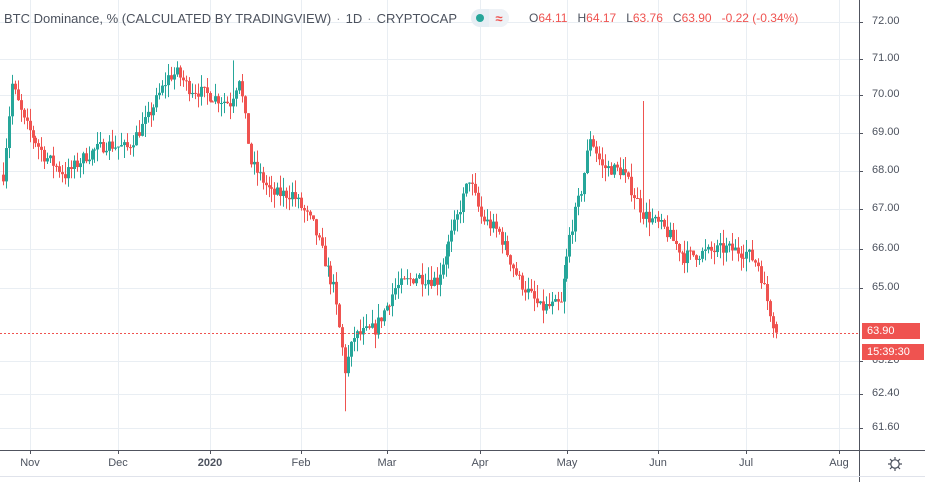  I want to click on time-tick-label: Jul, so click(746, 463).